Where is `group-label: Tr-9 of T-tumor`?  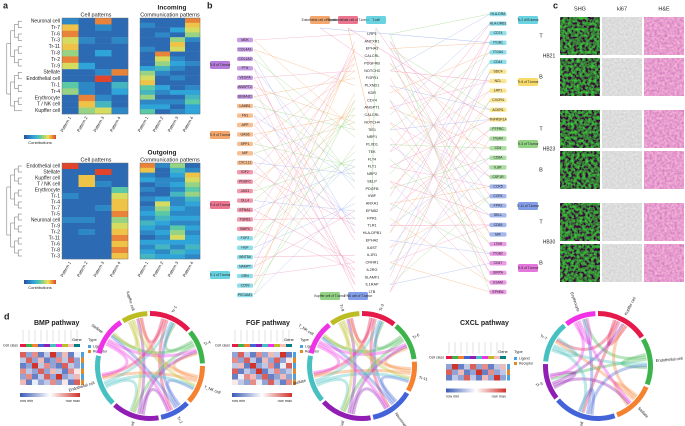 group-label: Tr-9 of T-tumor is located at coordinates (220, 135).